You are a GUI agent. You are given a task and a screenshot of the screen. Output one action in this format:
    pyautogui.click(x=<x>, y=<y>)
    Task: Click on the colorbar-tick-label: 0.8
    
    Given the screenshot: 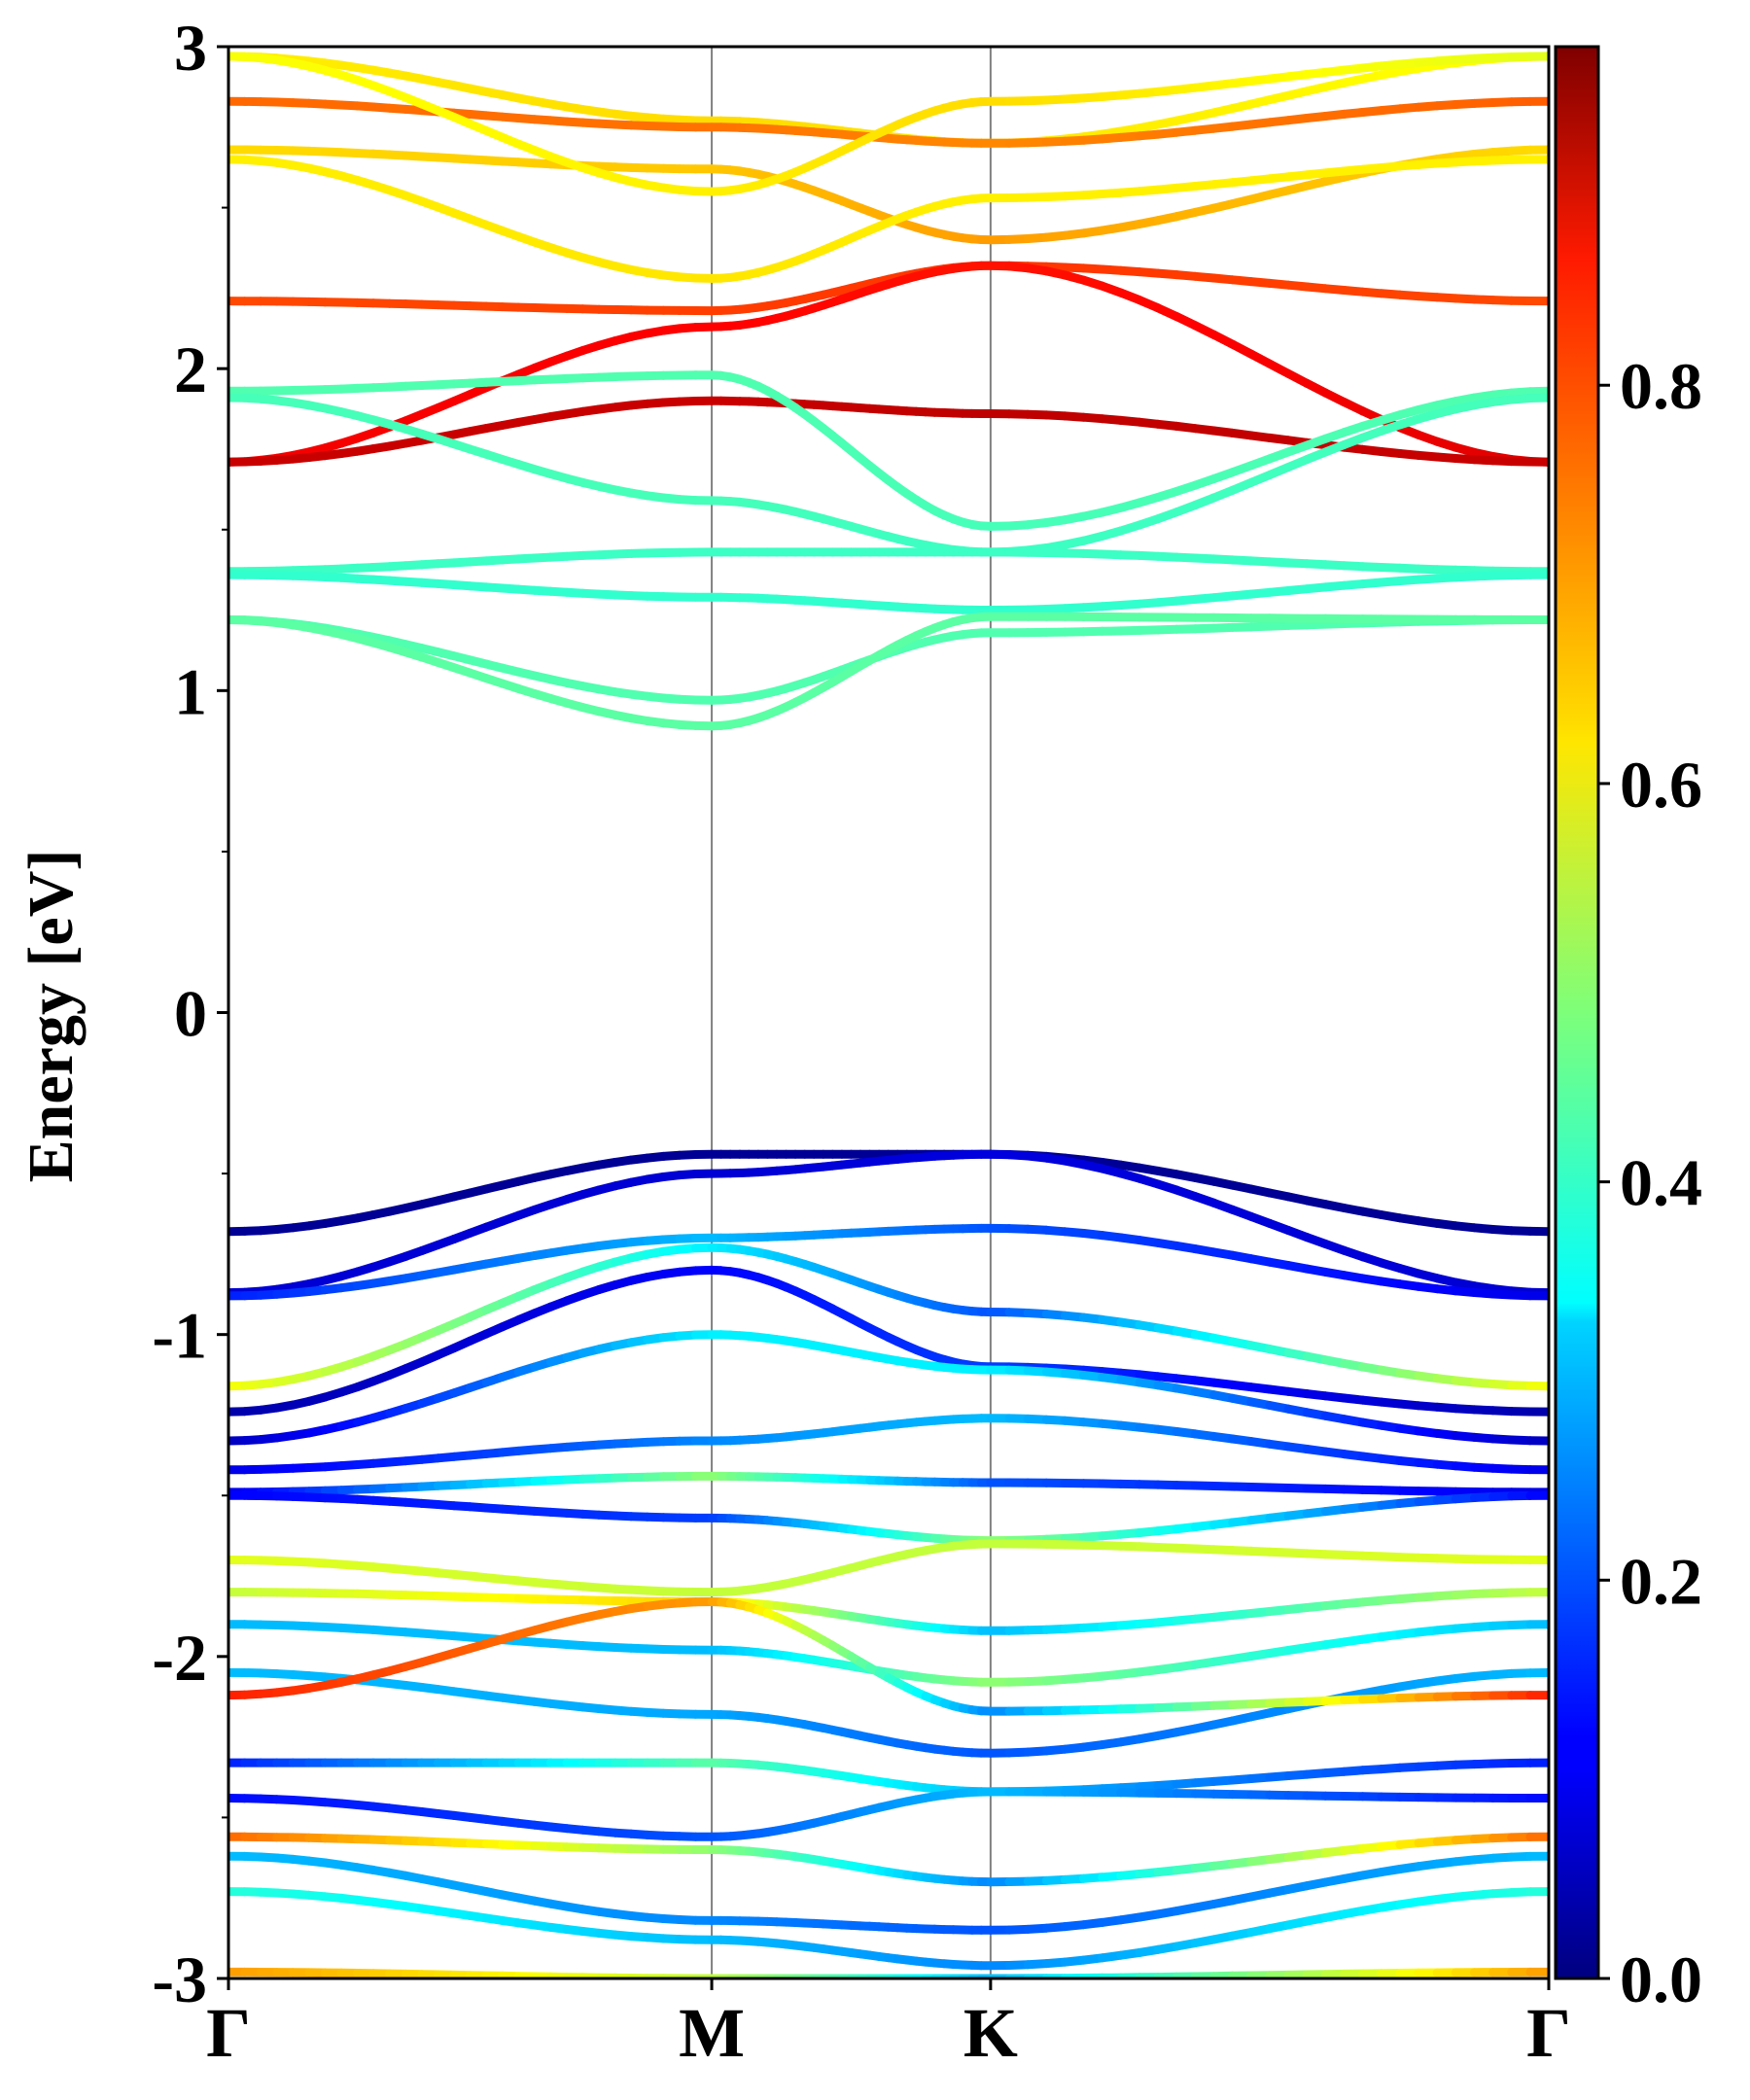 What is the action you would take?
    pyautogui.click(x=1661, y=386)
    